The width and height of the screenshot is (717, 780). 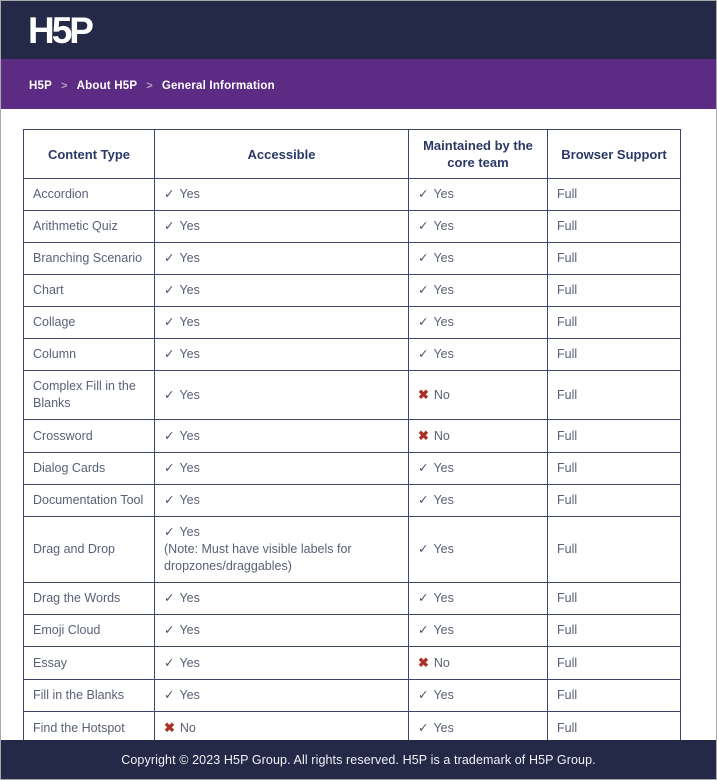 I want to click on content-type-cell: Collage, so click(x=89, y=322).